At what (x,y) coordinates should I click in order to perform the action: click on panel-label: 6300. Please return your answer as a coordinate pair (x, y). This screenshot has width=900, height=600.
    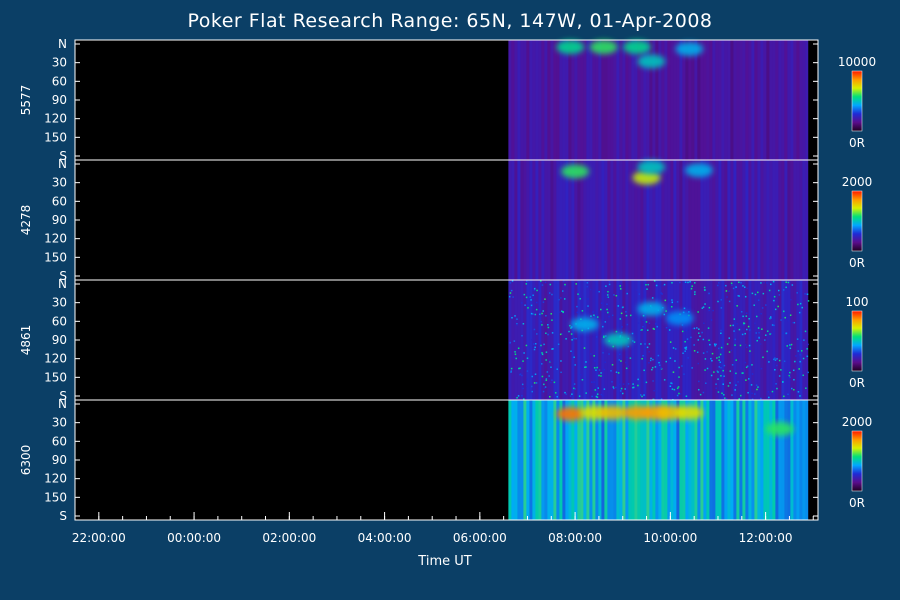
    Looking at the image, I should click on (26, 460).